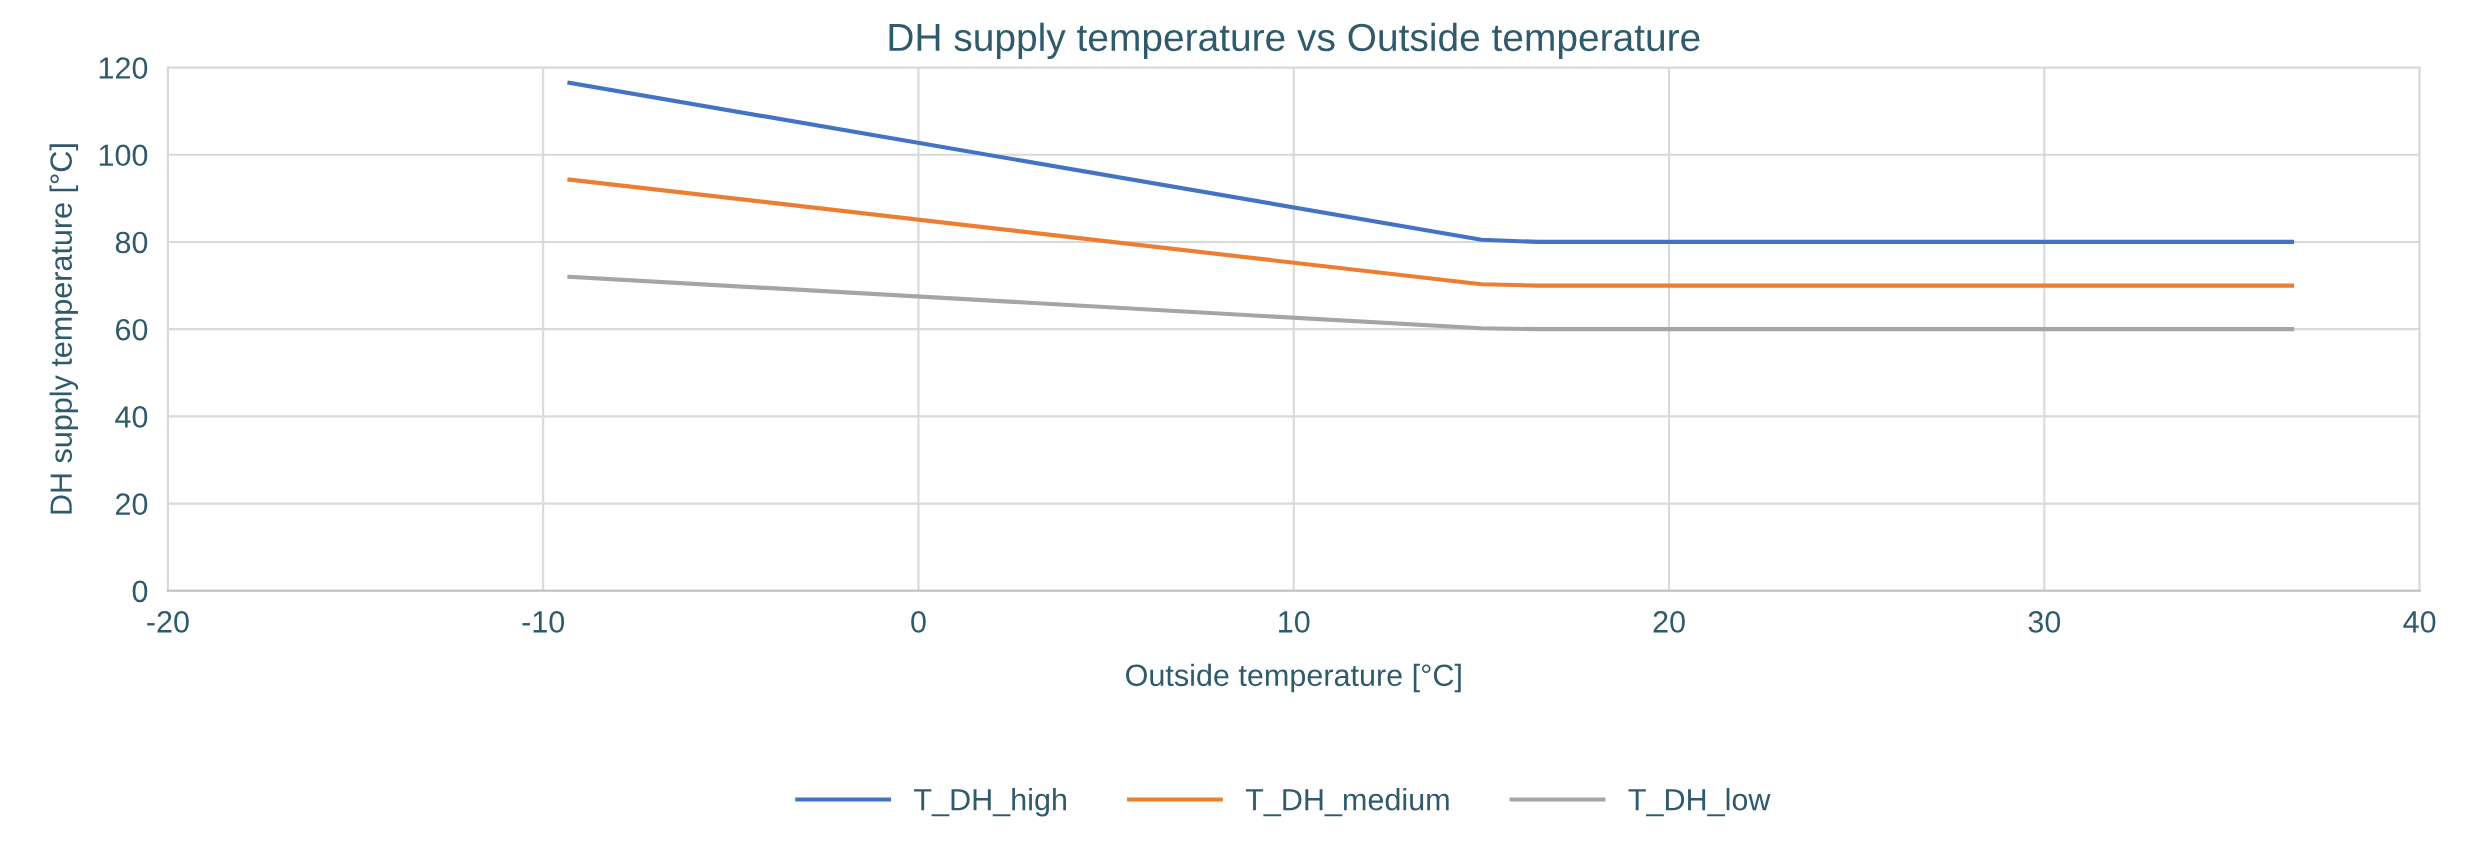  I want to click on x-axis-title: Outside temperature [°C], so click(1293, 678).